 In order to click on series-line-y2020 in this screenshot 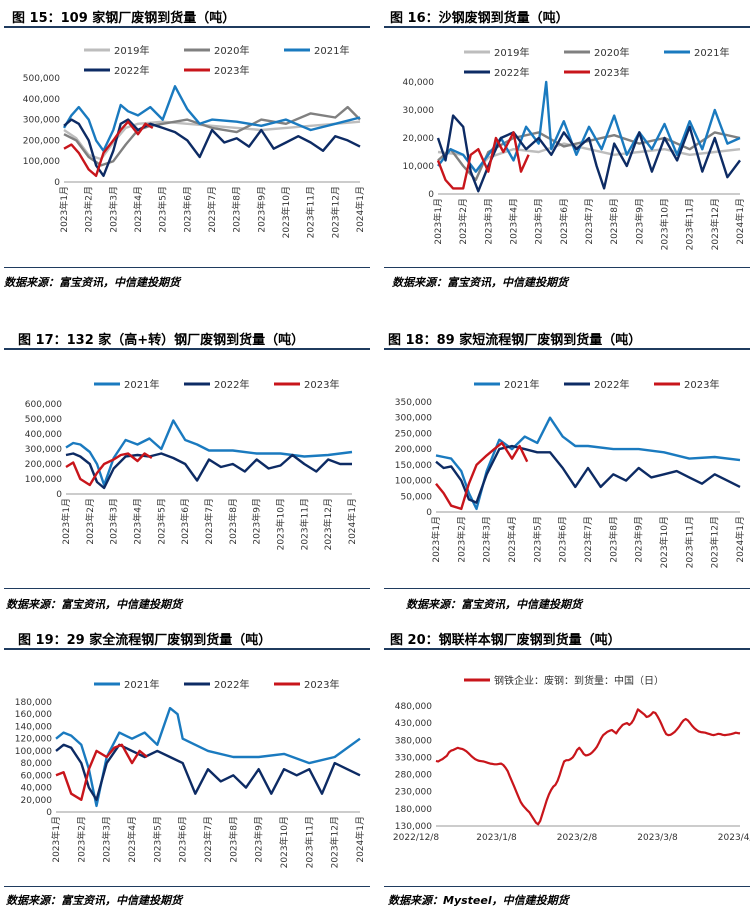, I will do `click(212, 136)`.